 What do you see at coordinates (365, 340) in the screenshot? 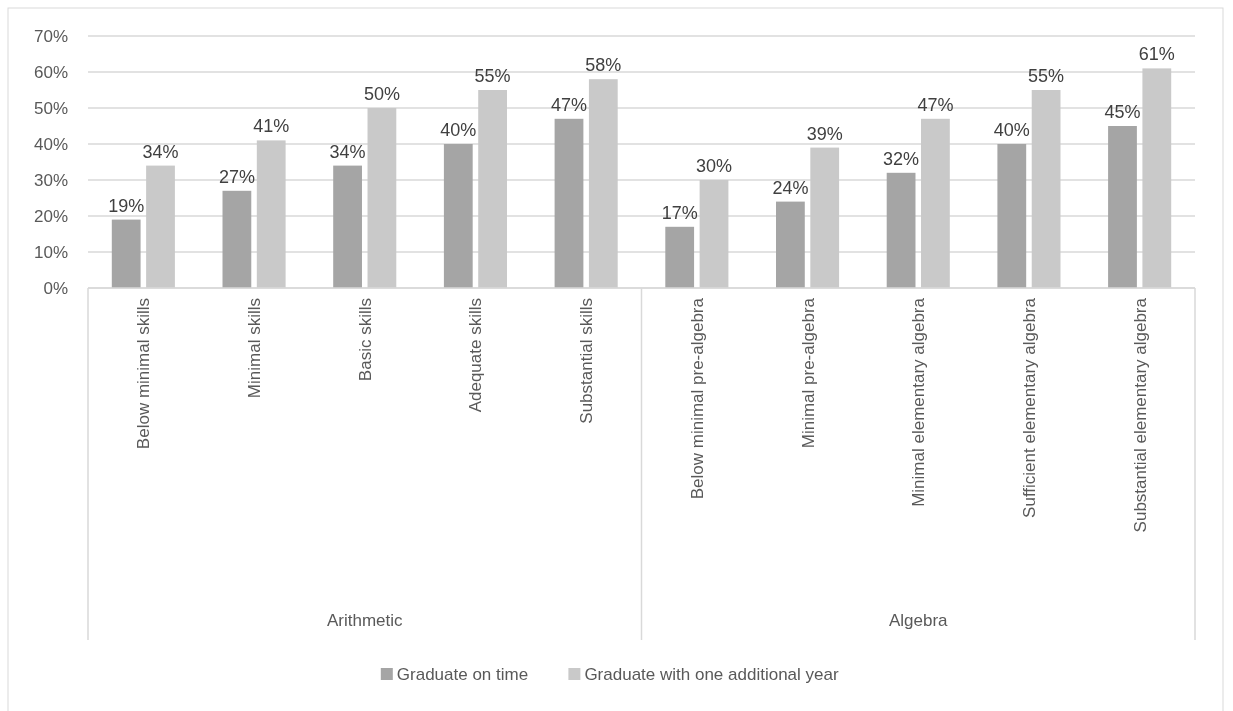
I see `x-tick-label: Basic skills` at bounding box center [365, 340].